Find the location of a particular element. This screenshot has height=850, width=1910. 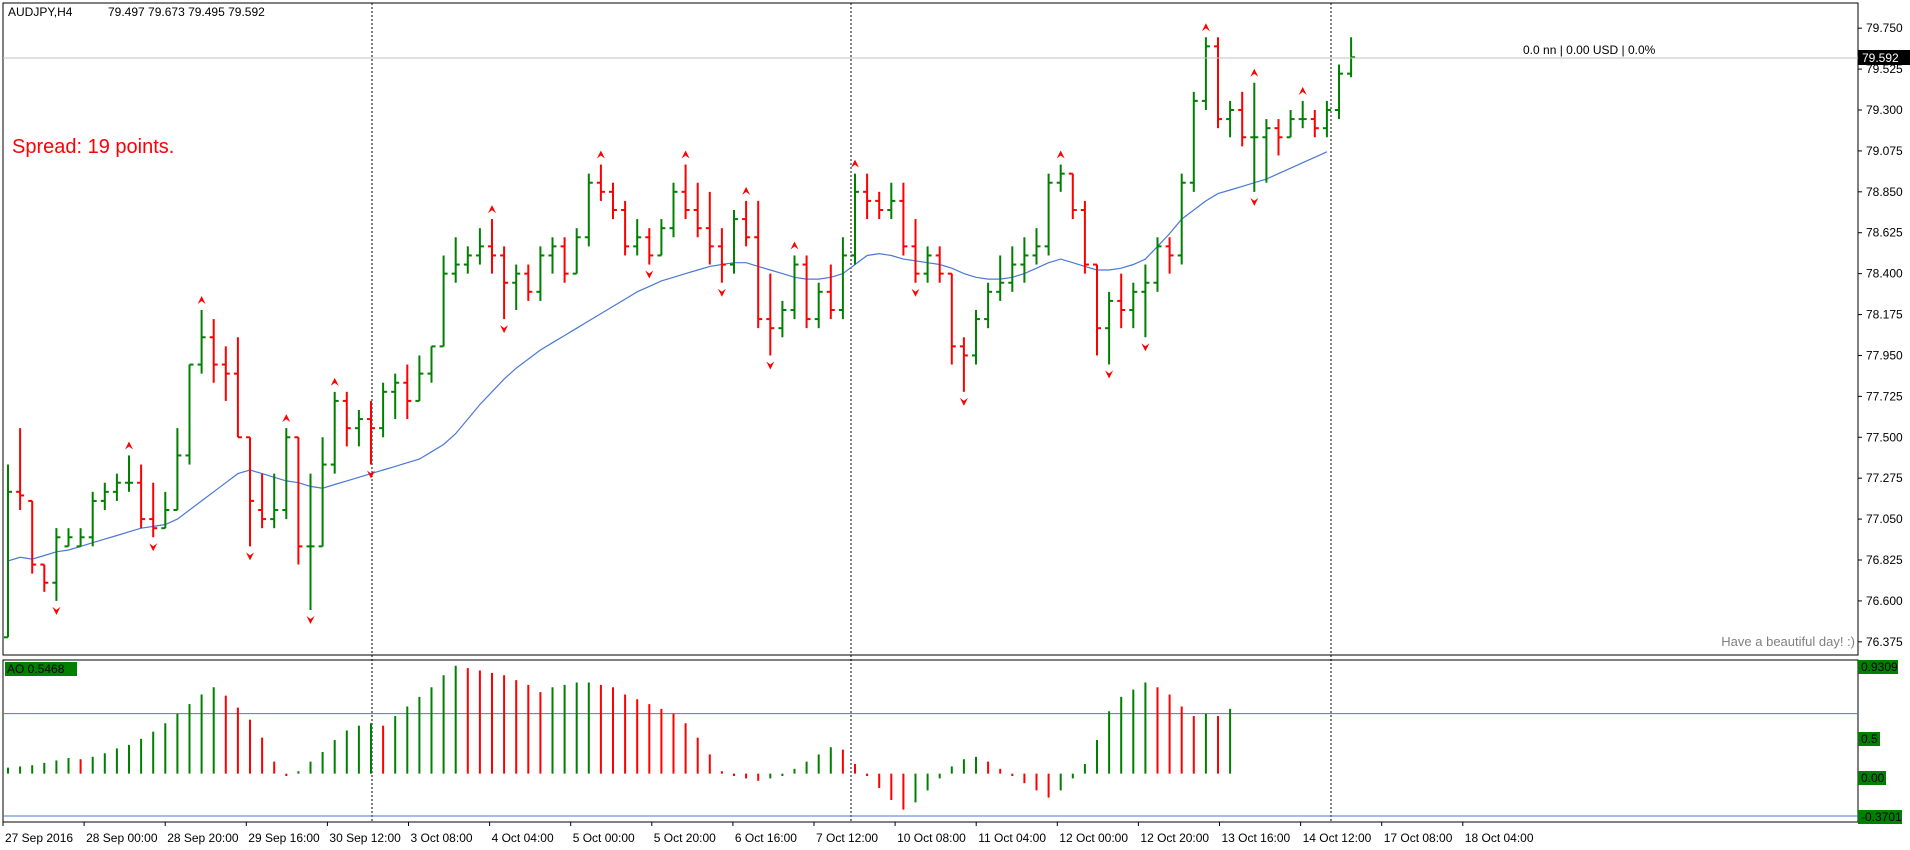

time-tick-label: 17 Oct 08:00 is located at coordinates (1418, 838).